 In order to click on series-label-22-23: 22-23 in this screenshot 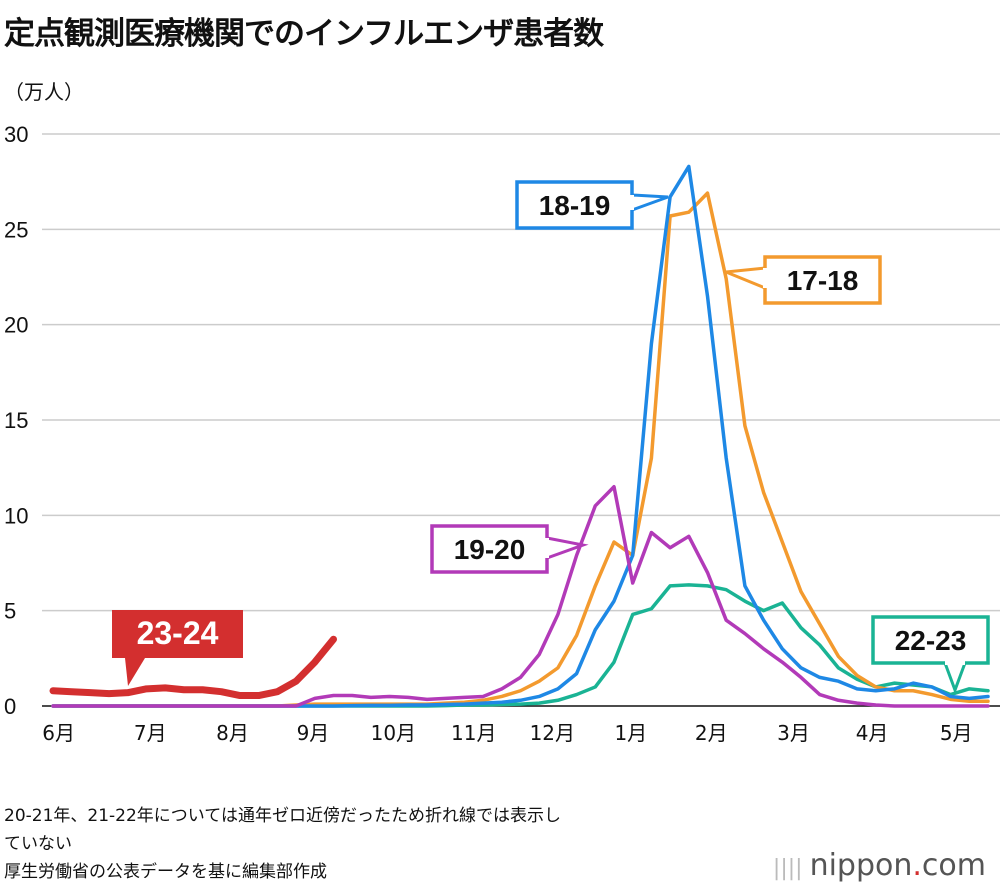, I will do `click(930, 655)`.